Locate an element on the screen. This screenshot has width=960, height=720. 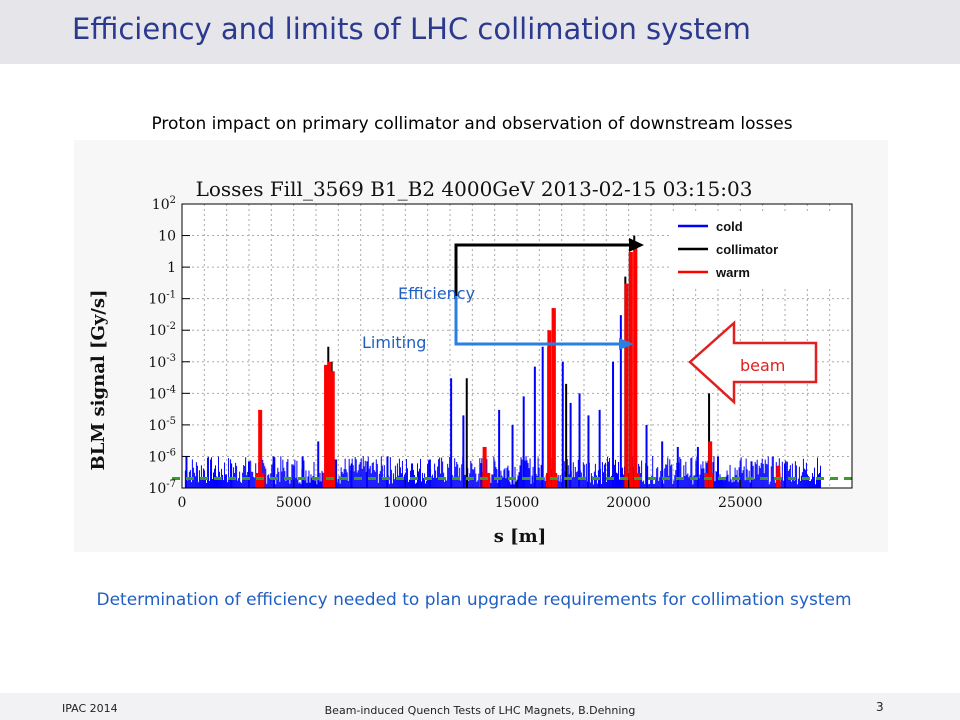
efficiency-bracket is located at coordinates (541, 269).